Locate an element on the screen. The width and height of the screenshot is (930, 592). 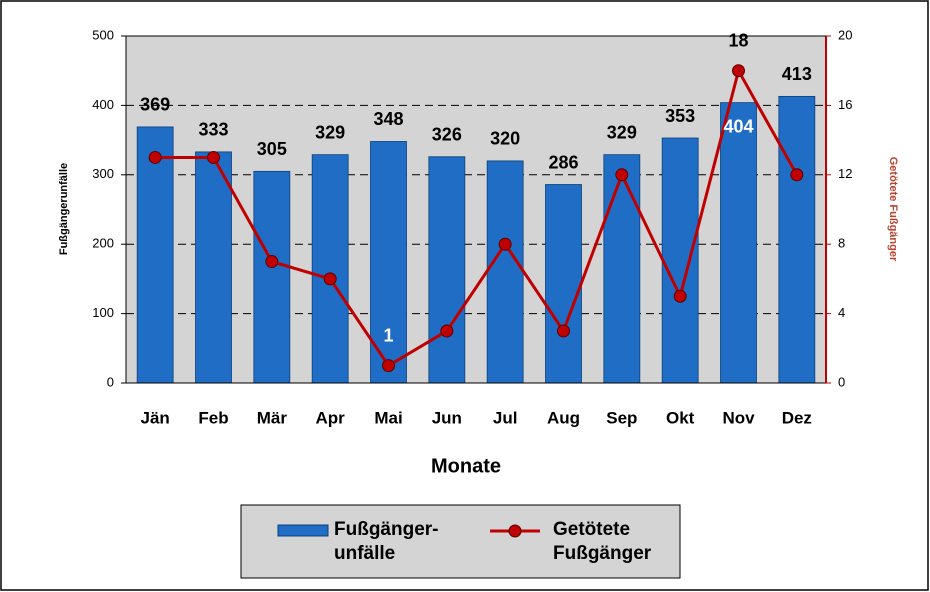
bar-value-label: 369 is located at coordinates (155, 105).